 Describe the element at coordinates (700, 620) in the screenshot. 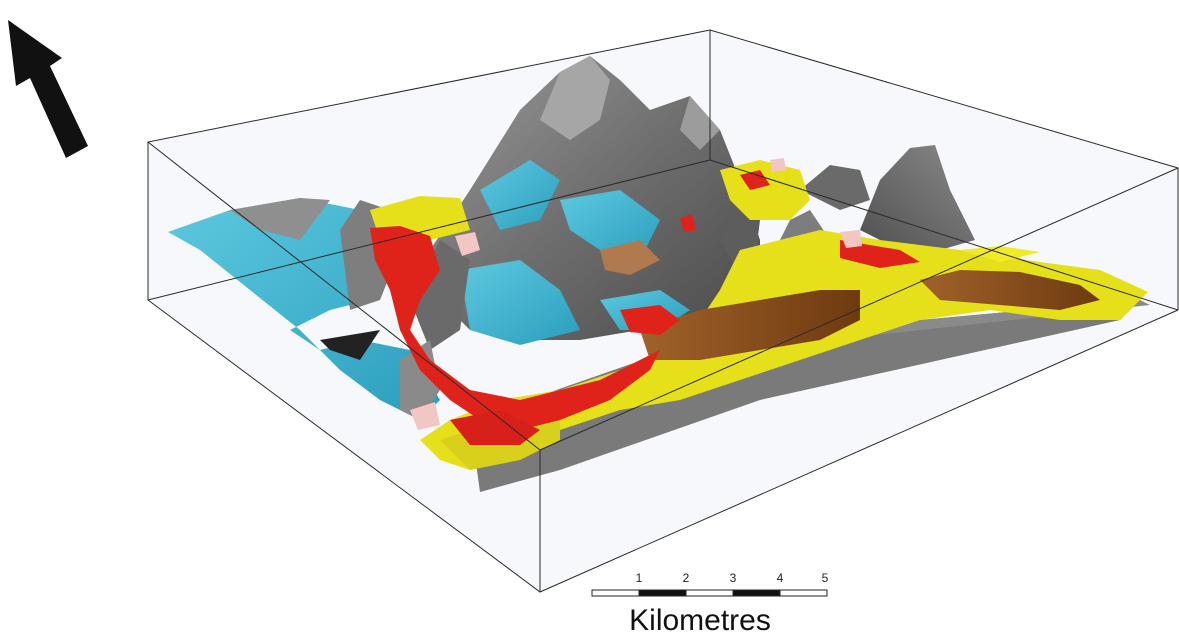

I see `scale-unit-label: Kilometres` at that location.